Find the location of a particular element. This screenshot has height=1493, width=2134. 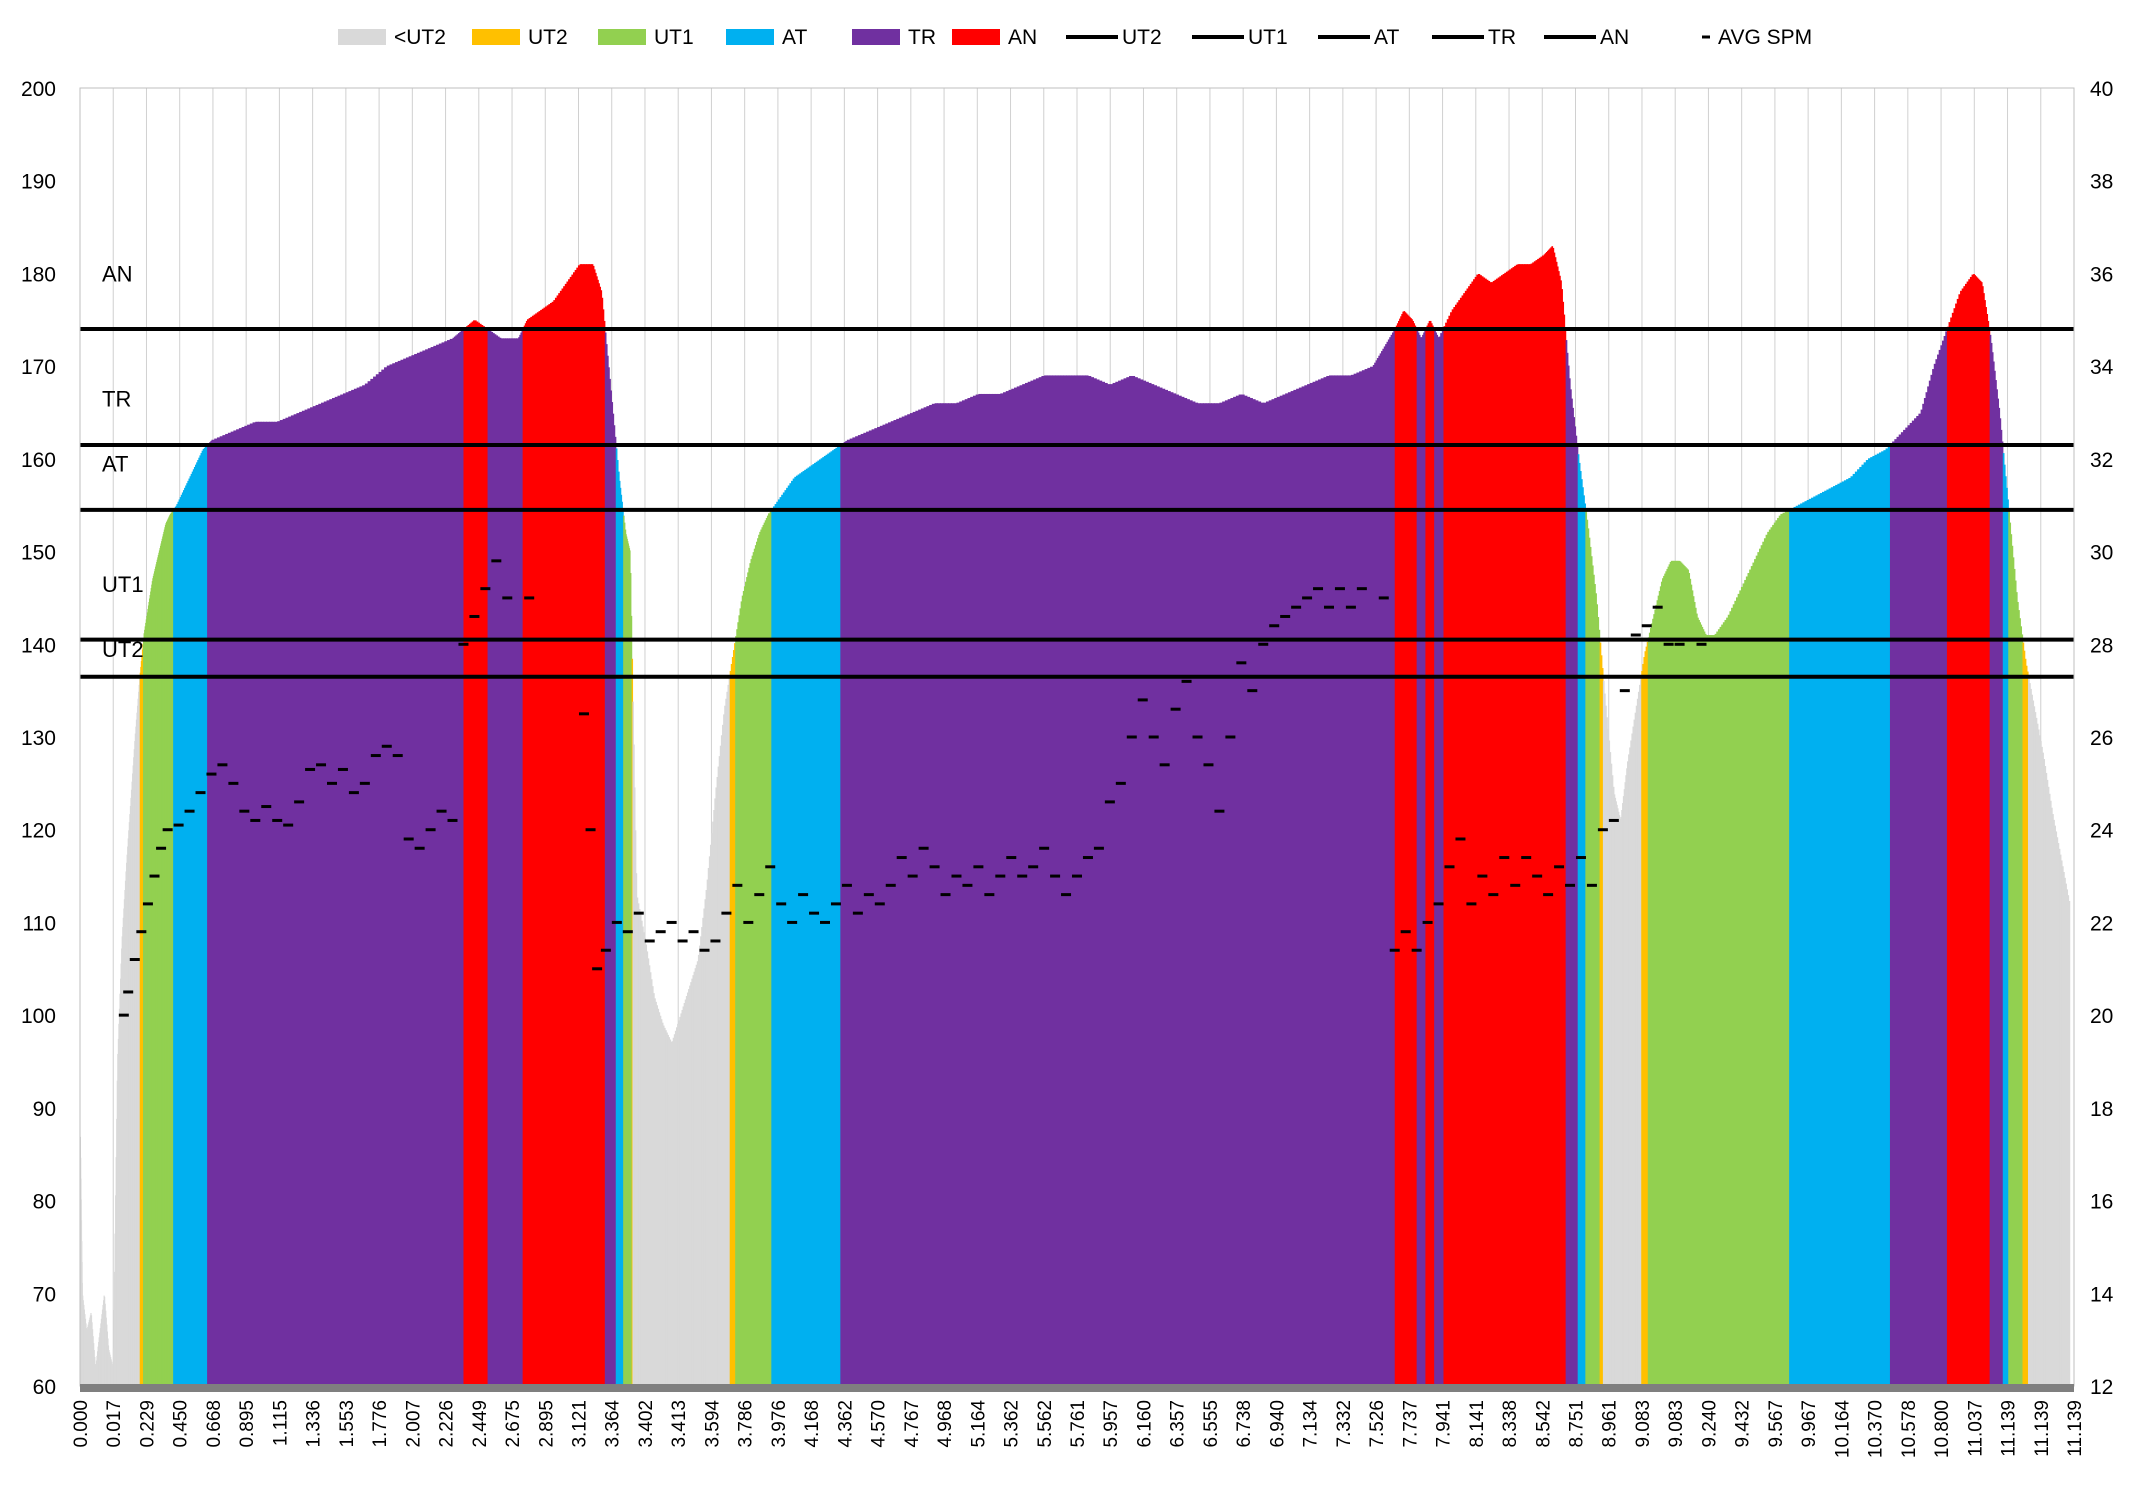

legend-label-7: UT1 is located at coordinates (1268, 37).